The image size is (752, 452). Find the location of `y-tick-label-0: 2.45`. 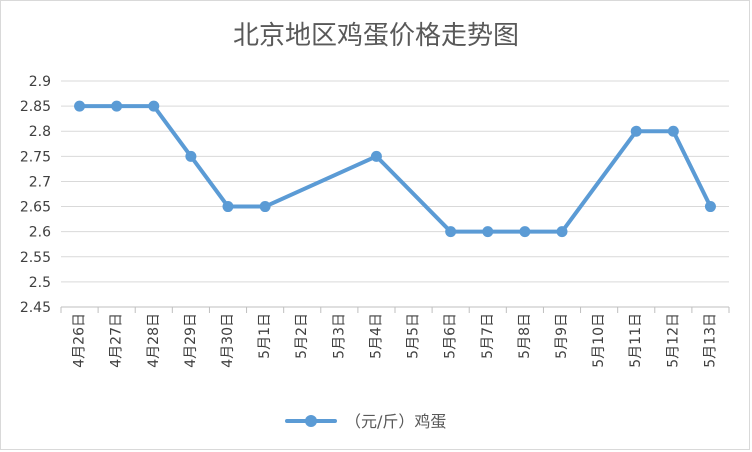

y-tick-label-0: 2.45 is located at coordinates (35, 308).